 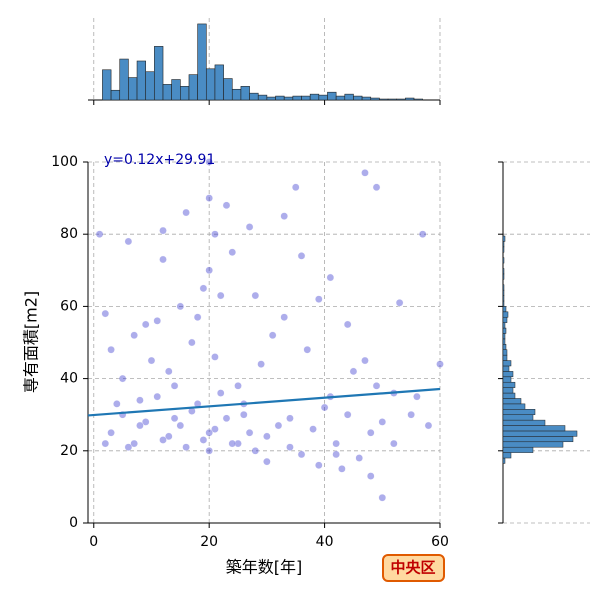 I want to click on y-axis-label: 専有面積[m2], so click(x=31, y=342).